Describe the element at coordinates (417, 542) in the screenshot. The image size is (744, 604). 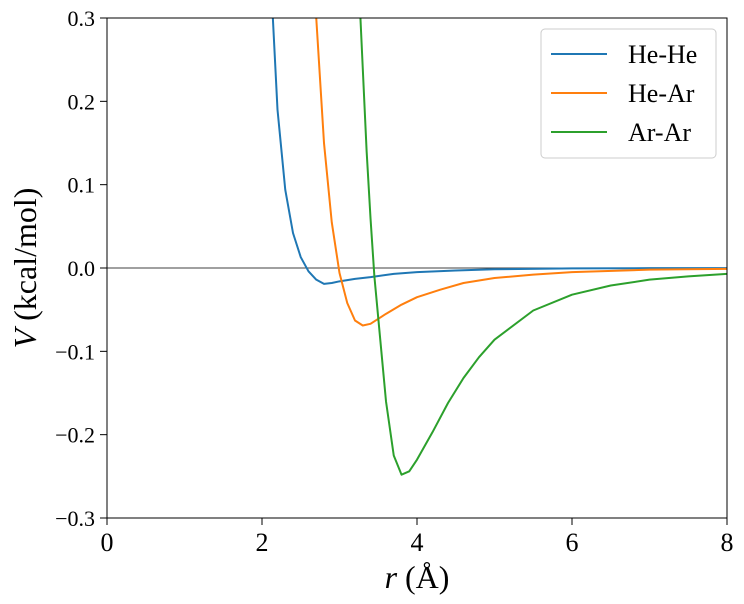
I see `x-tick-label: 4` at that location.